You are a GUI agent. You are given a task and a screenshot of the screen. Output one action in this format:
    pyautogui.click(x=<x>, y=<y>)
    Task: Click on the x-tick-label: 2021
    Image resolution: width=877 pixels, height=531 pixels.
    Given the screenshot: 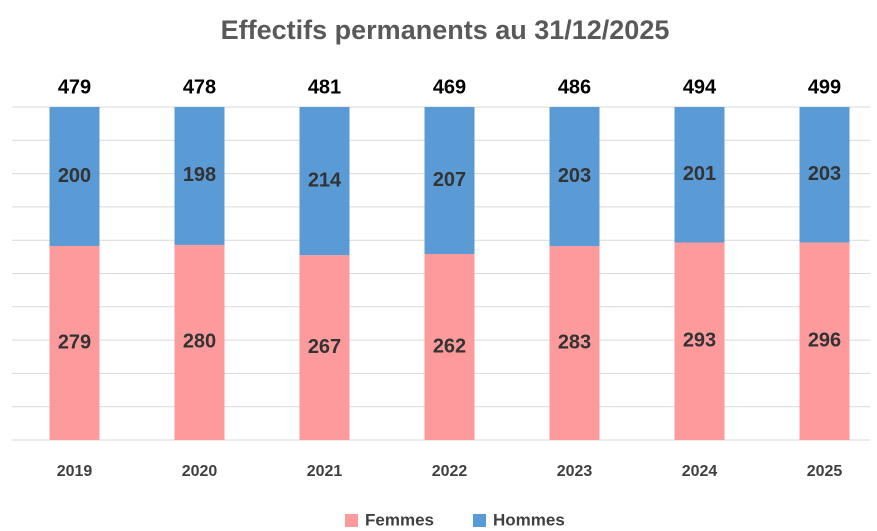 What is the action you would take?
    pyautogui.click(x=325, y=471)
    